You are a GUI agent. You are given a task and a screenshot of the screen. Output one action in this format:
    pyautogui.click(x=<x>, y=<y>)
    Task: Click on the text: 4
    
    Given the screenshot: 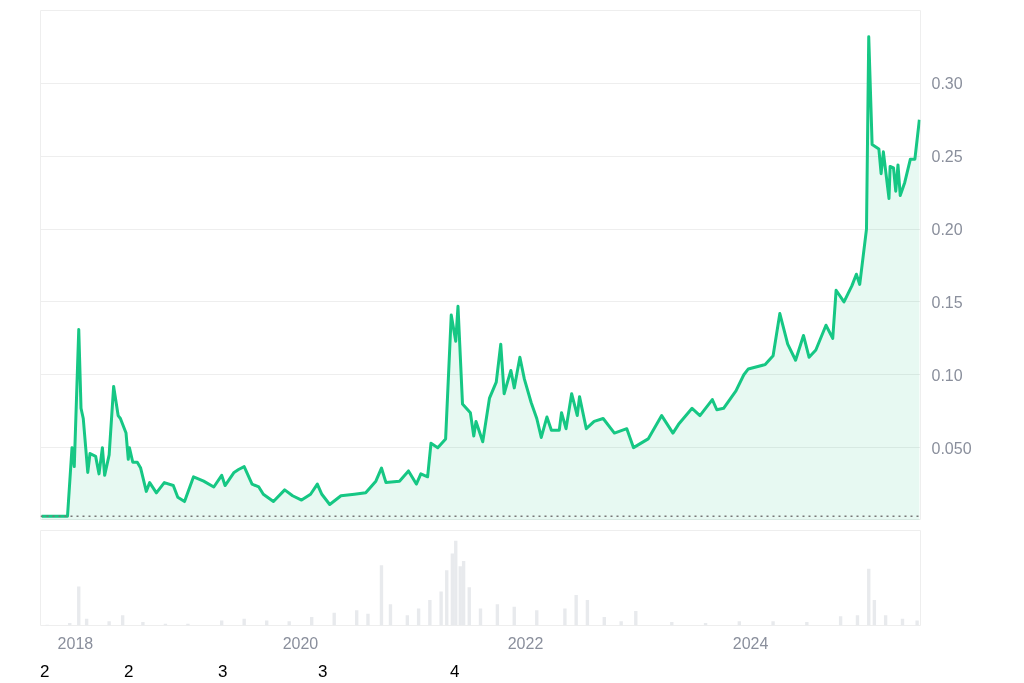 What is the action you would take?
    pyautogui.click(x=455, y=672)
    